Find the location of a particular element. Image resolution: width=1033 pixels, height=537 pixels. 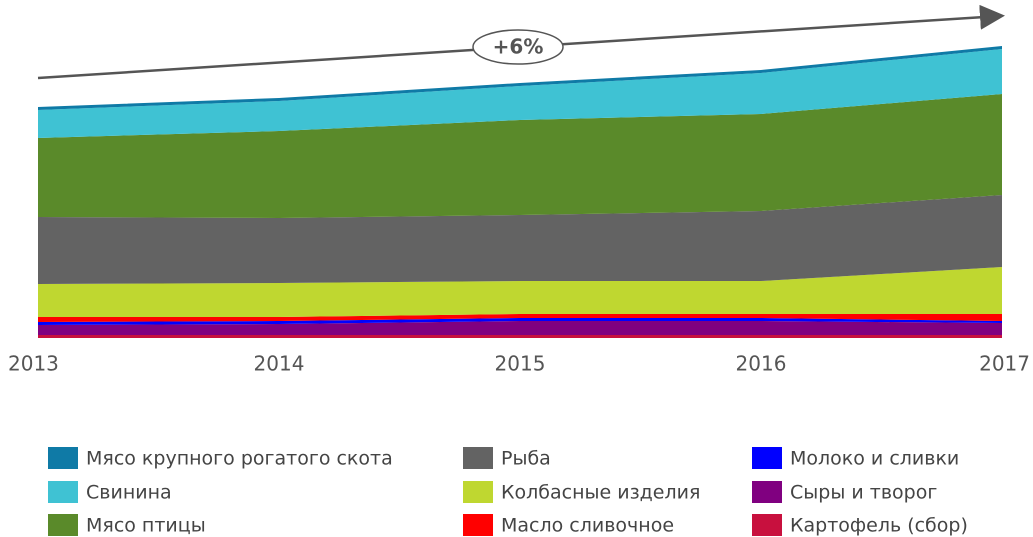

legend-label: Сыры и творог is located at coordinates (863, 493).